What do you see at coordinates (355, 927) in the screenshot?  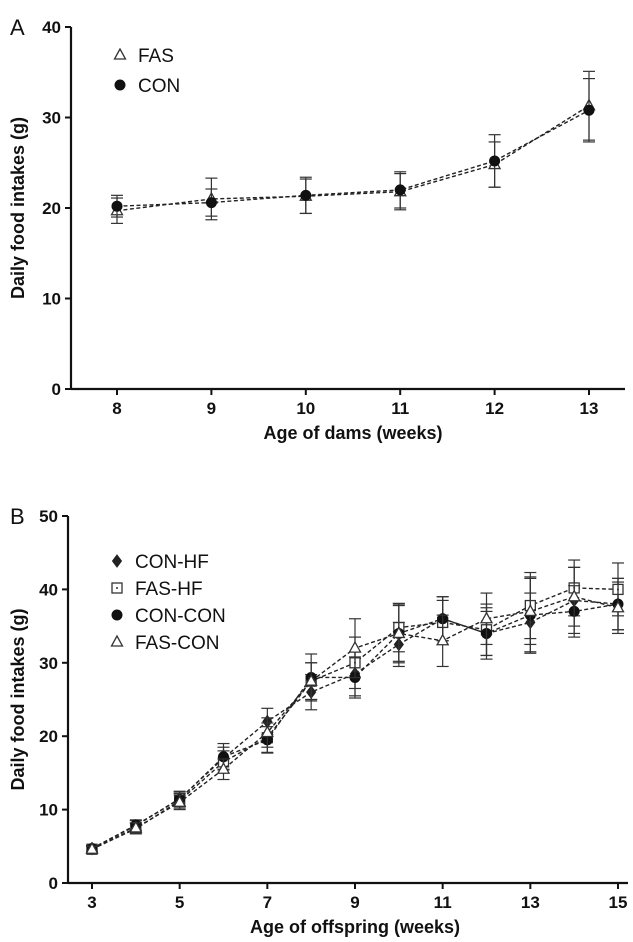 I see `x-axis-label: Age of offspring (weeks)` at bounding box center [355, 927].